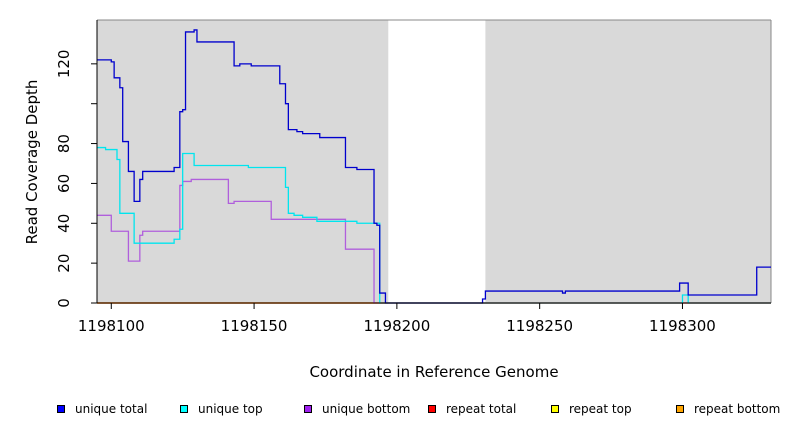  I want to click on x-tick-label: 1198100, so click(111, 326).